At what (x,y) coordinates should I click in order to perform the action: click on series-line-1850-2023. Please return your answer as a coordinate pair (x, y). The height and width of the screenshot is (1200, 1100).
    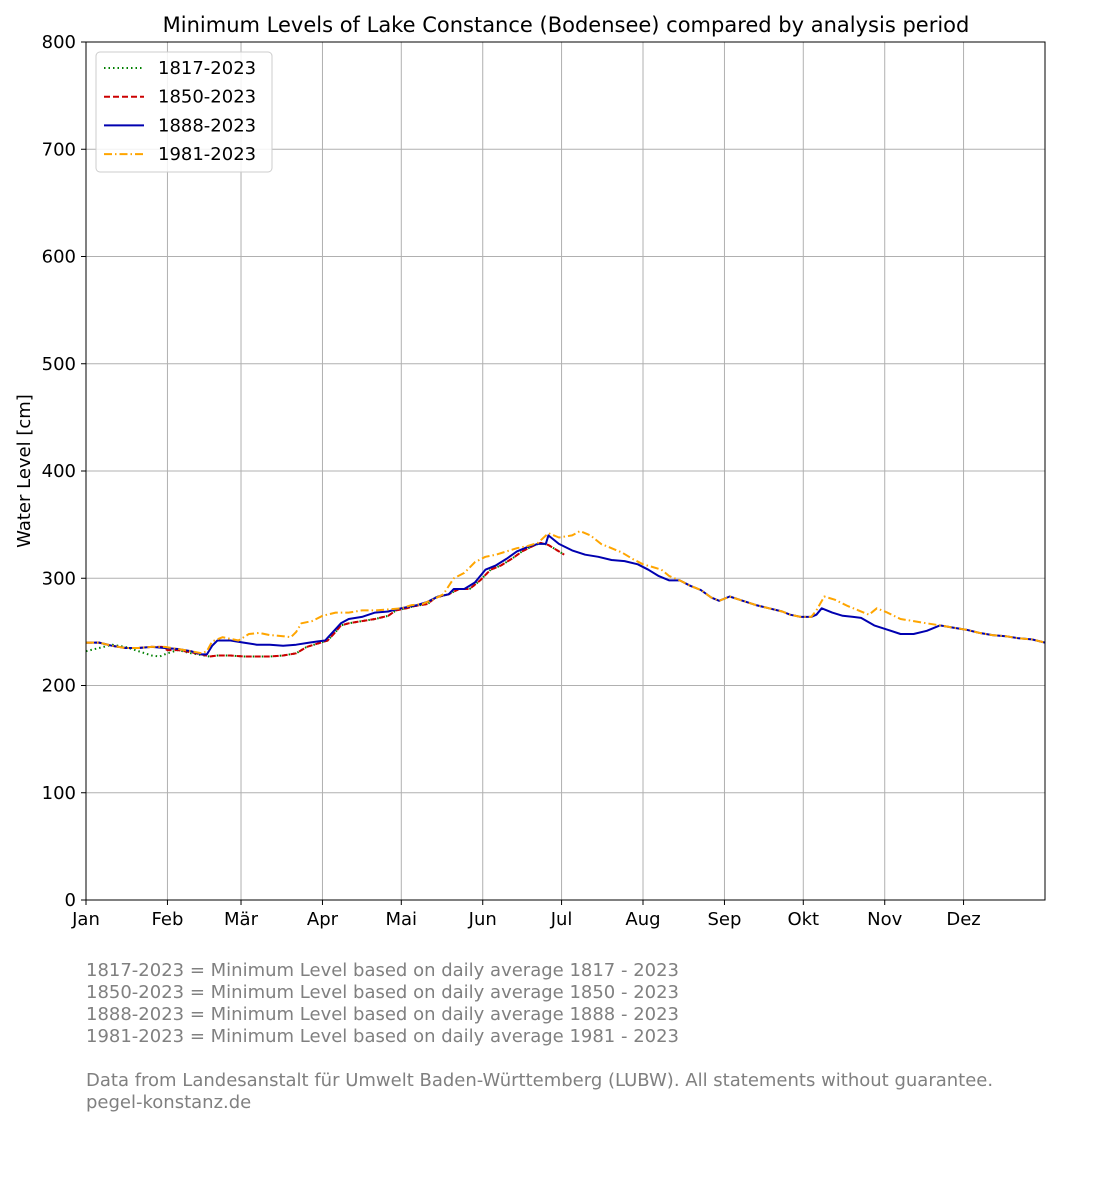
    Looking at the image, I should click on (325, 599).